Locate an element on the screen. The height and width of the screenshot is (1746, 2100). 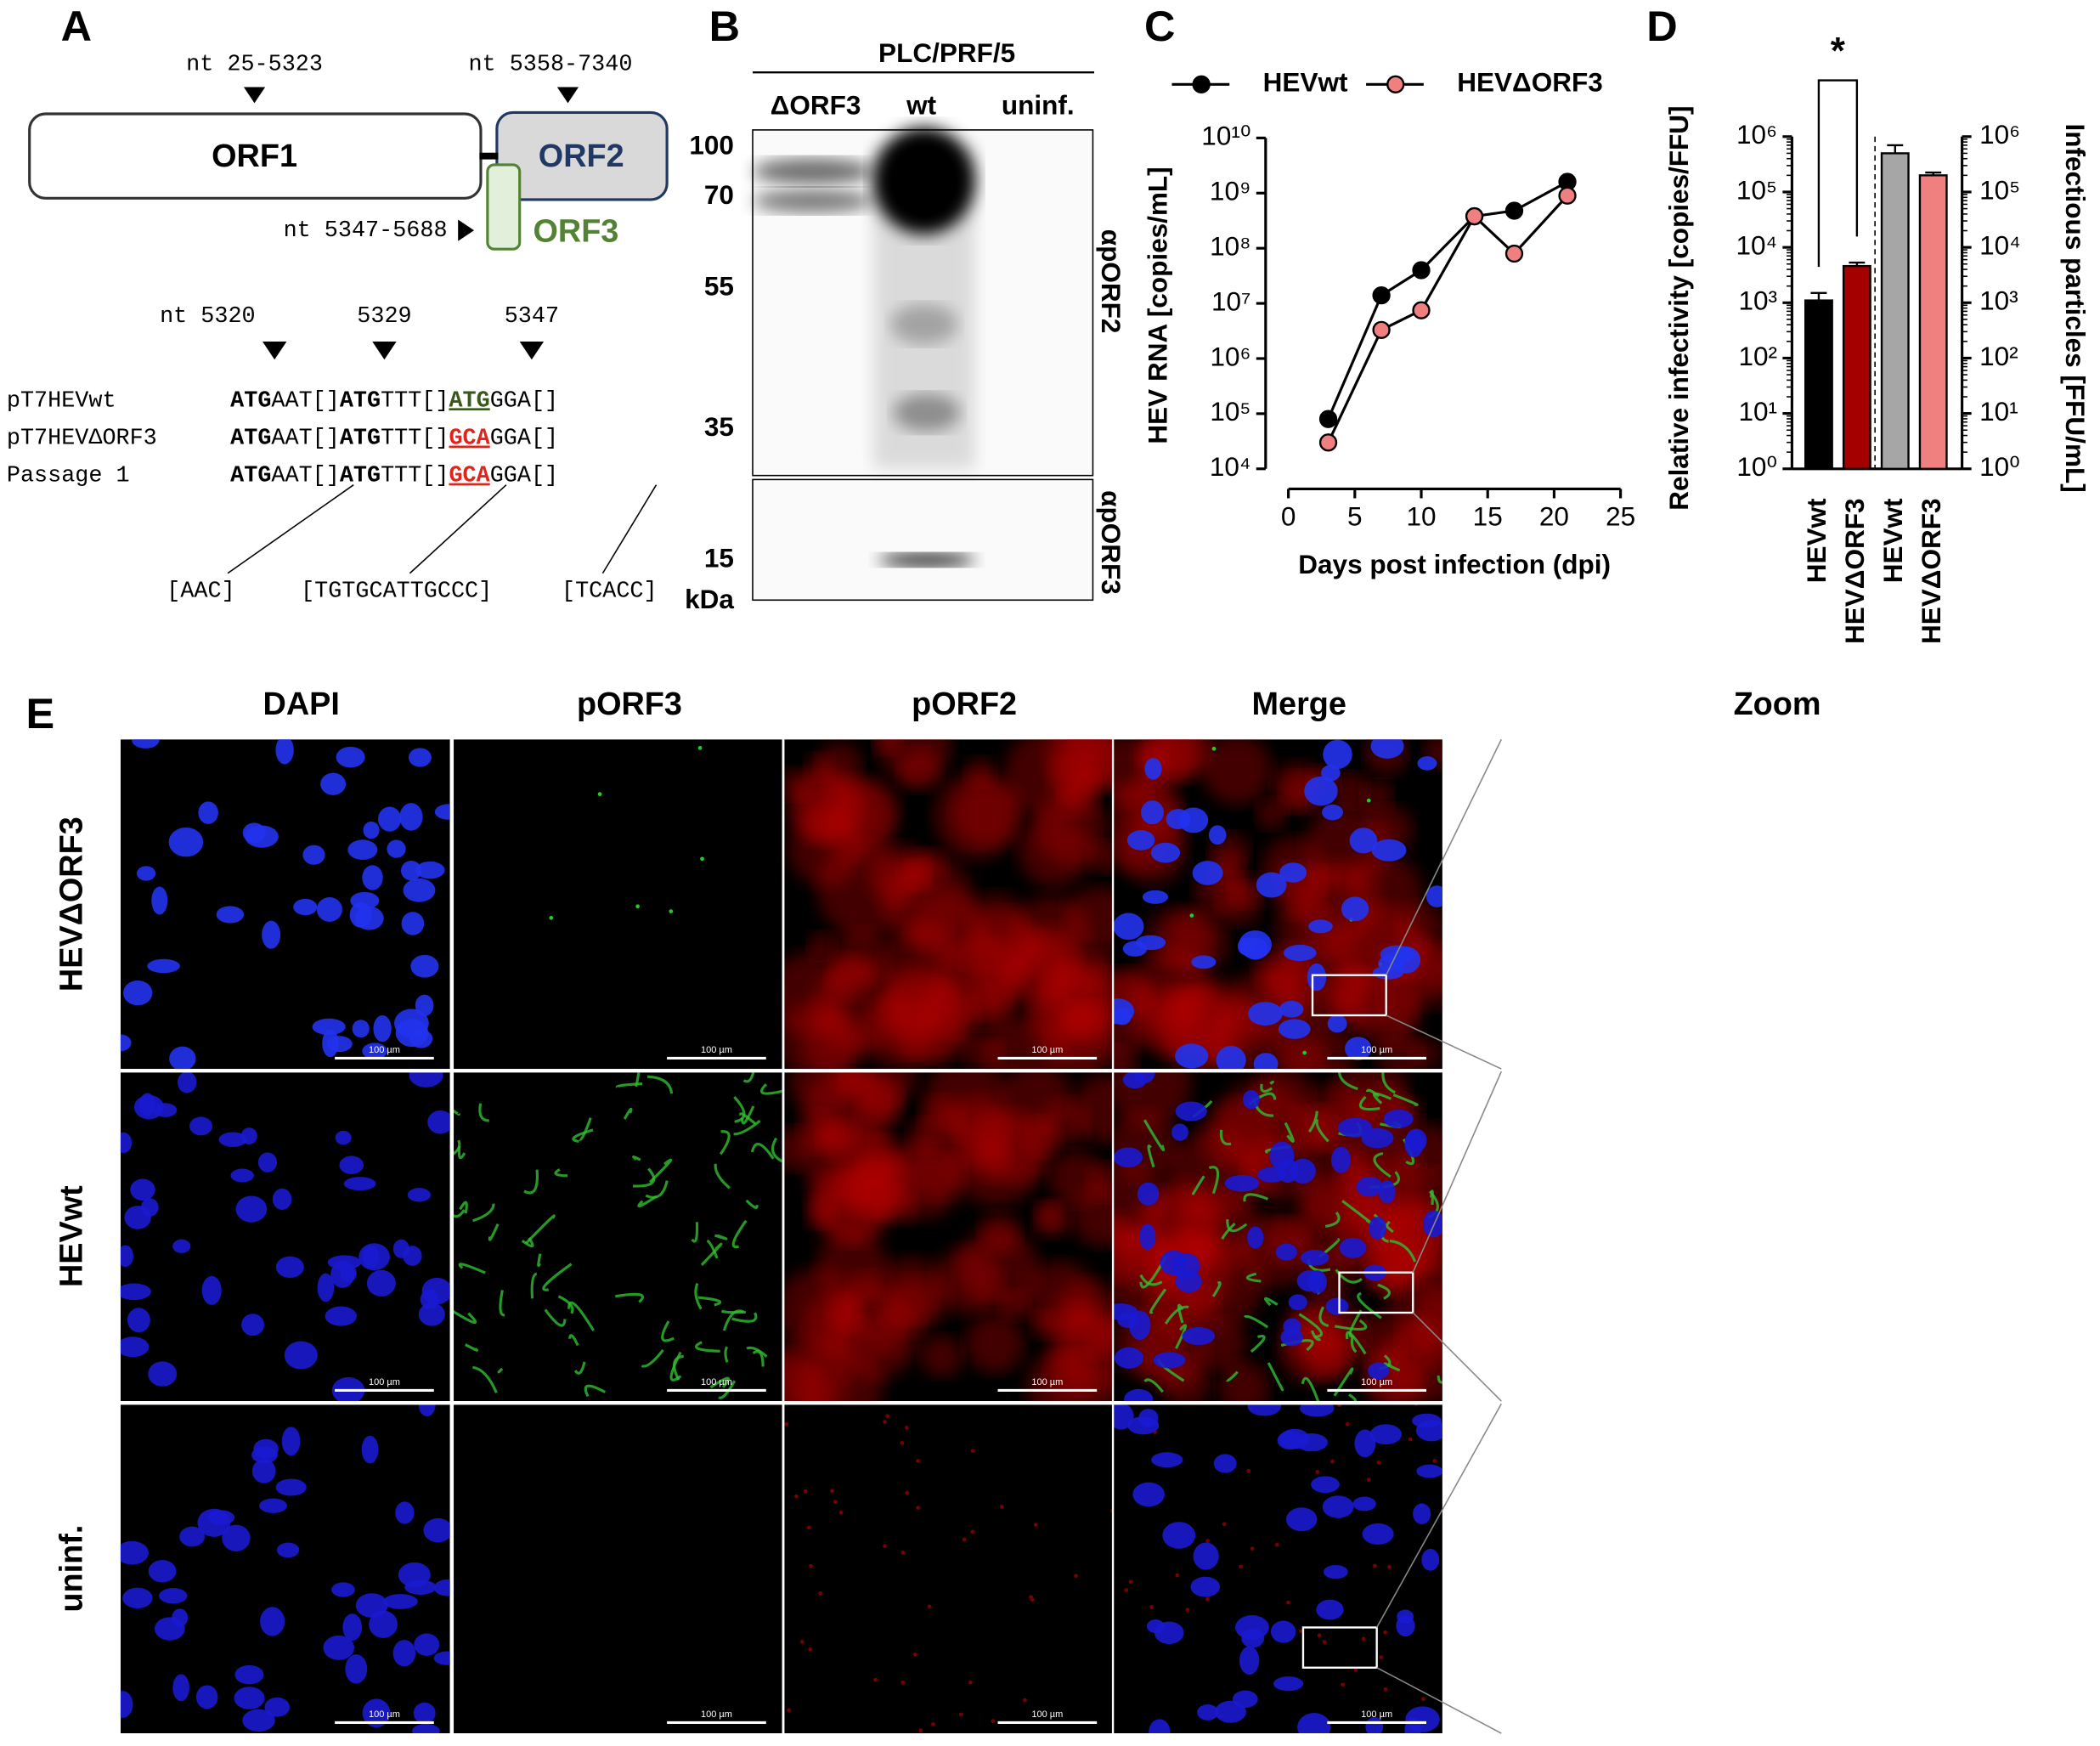
x-tick-label: 5 is located at coordinates (1355, 515).